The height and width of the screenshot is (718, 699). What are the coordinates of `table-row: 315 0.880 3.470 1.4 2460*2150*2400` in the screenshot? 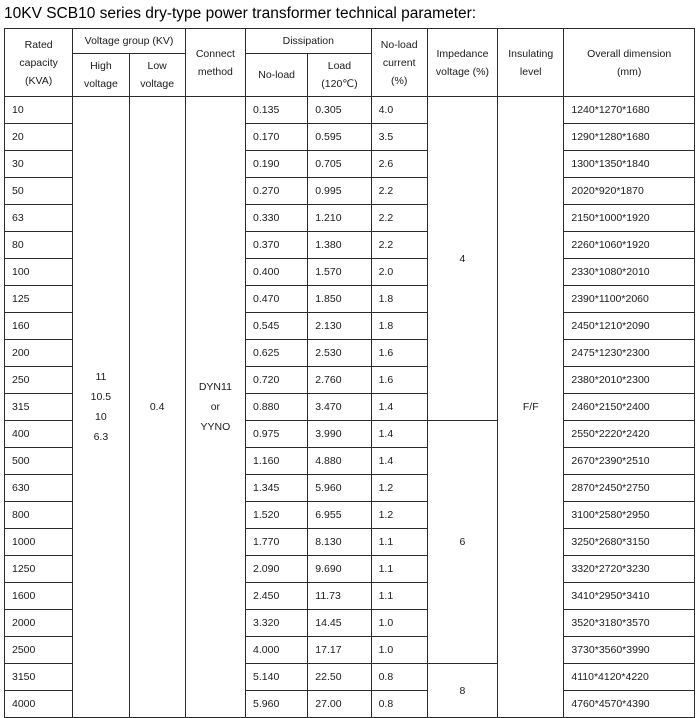 It's located at (349, 407).